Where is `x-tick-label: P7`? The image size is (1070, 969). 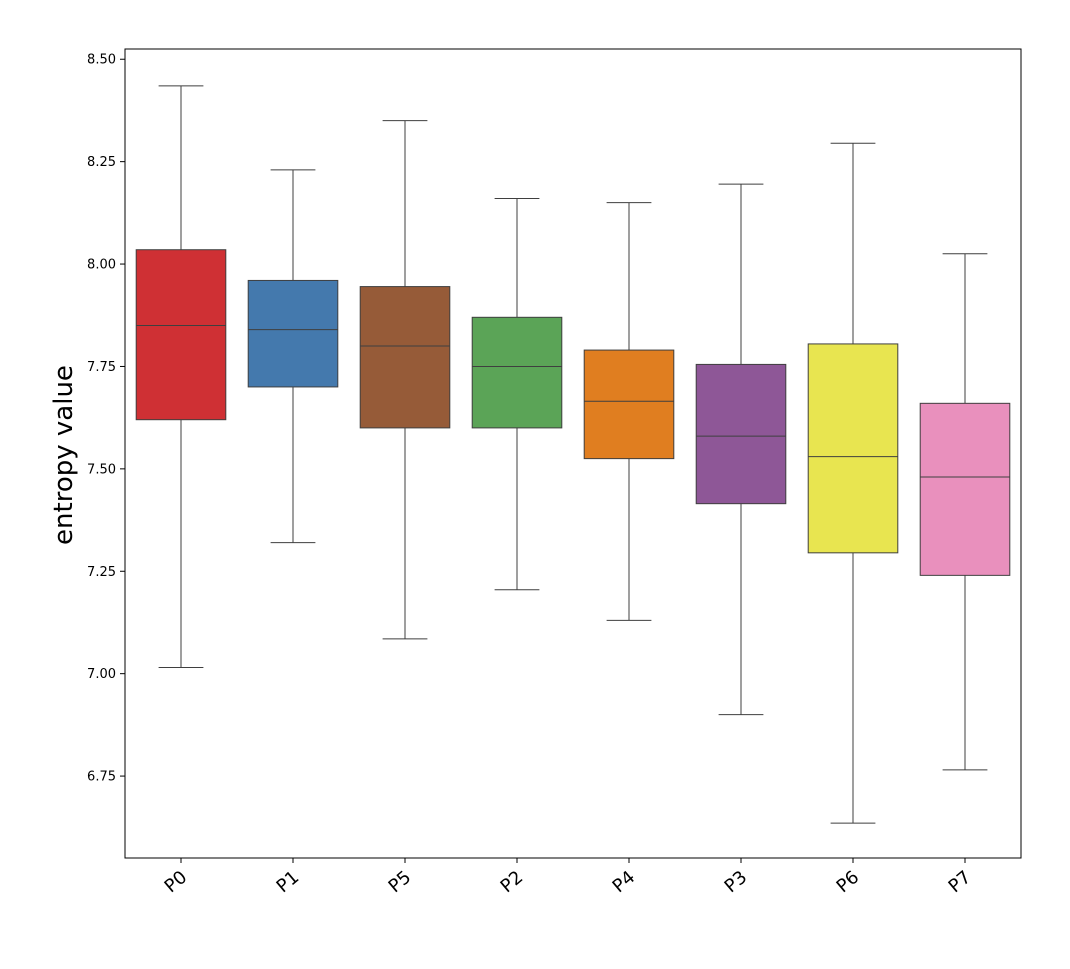
x-tick-label: P7 is located at coordinates (960, 882).